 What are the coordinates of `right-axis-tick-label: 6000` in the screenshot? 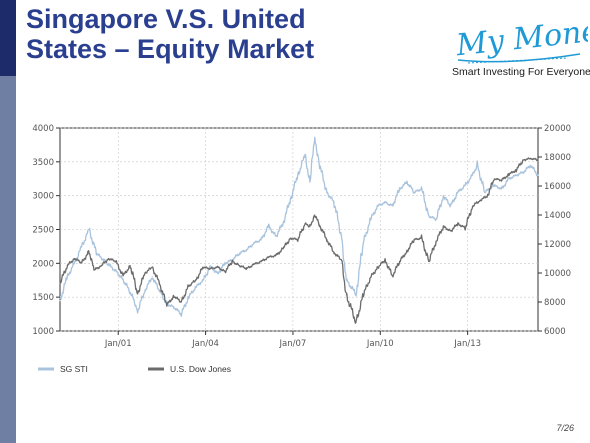 It's located at (555, 332).